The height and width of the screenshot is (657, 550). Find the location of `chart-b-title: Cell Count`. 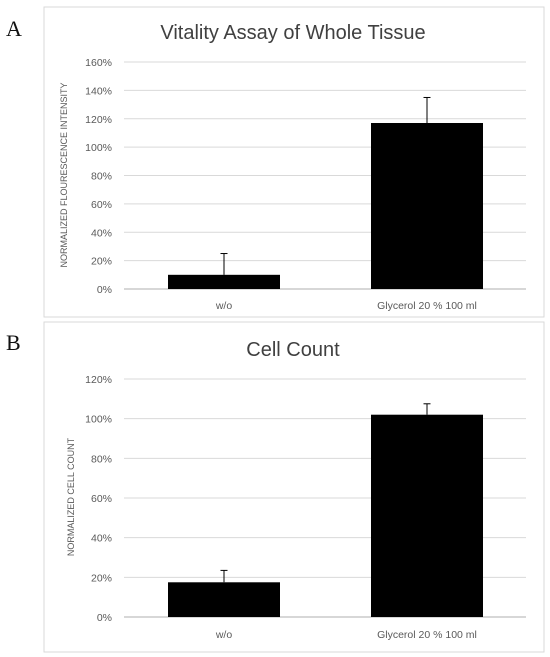

chart-b-title: Cell Count is located at coordinates (293, 350).